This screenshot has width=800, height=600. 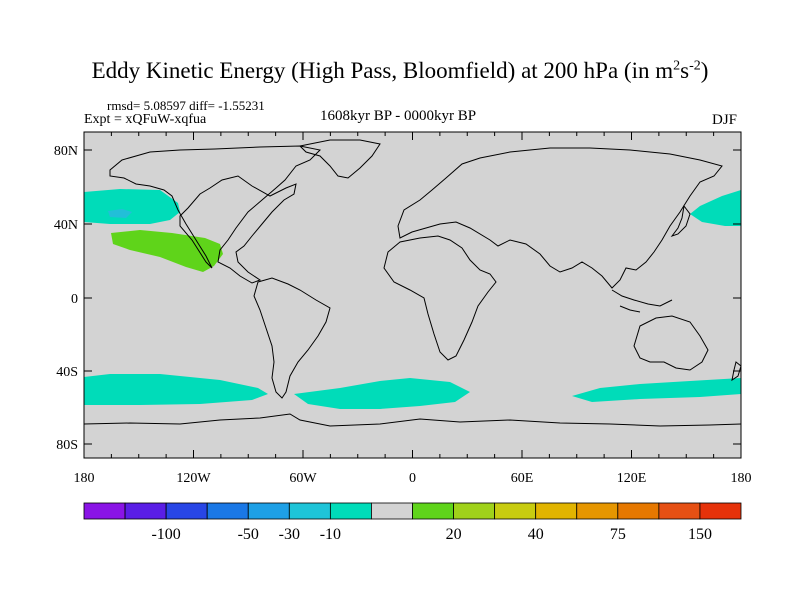 I want to click on lon-tick-label: 0, so click(x=412, y=478).